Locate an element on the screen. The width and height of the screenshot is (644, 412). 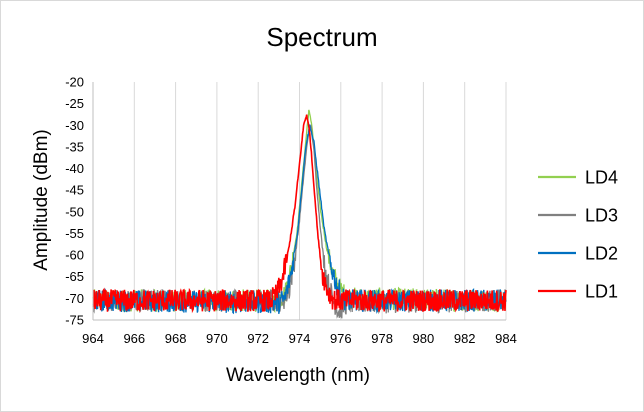
x-tick-label: 976 is located at coordinates (341, 338).